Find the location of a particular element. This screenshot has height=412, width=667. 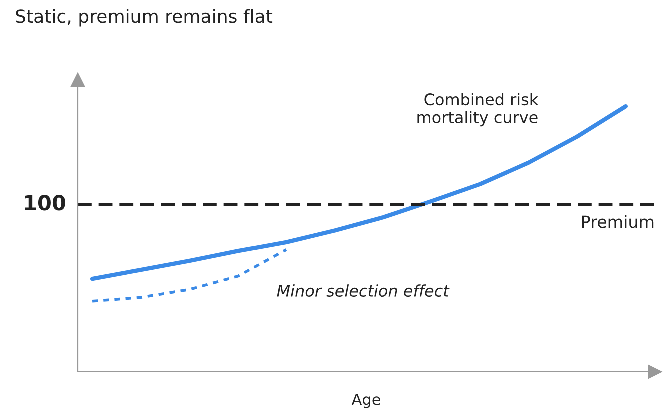

annotation: Minor selection effect is located at coordinates (363, 290).